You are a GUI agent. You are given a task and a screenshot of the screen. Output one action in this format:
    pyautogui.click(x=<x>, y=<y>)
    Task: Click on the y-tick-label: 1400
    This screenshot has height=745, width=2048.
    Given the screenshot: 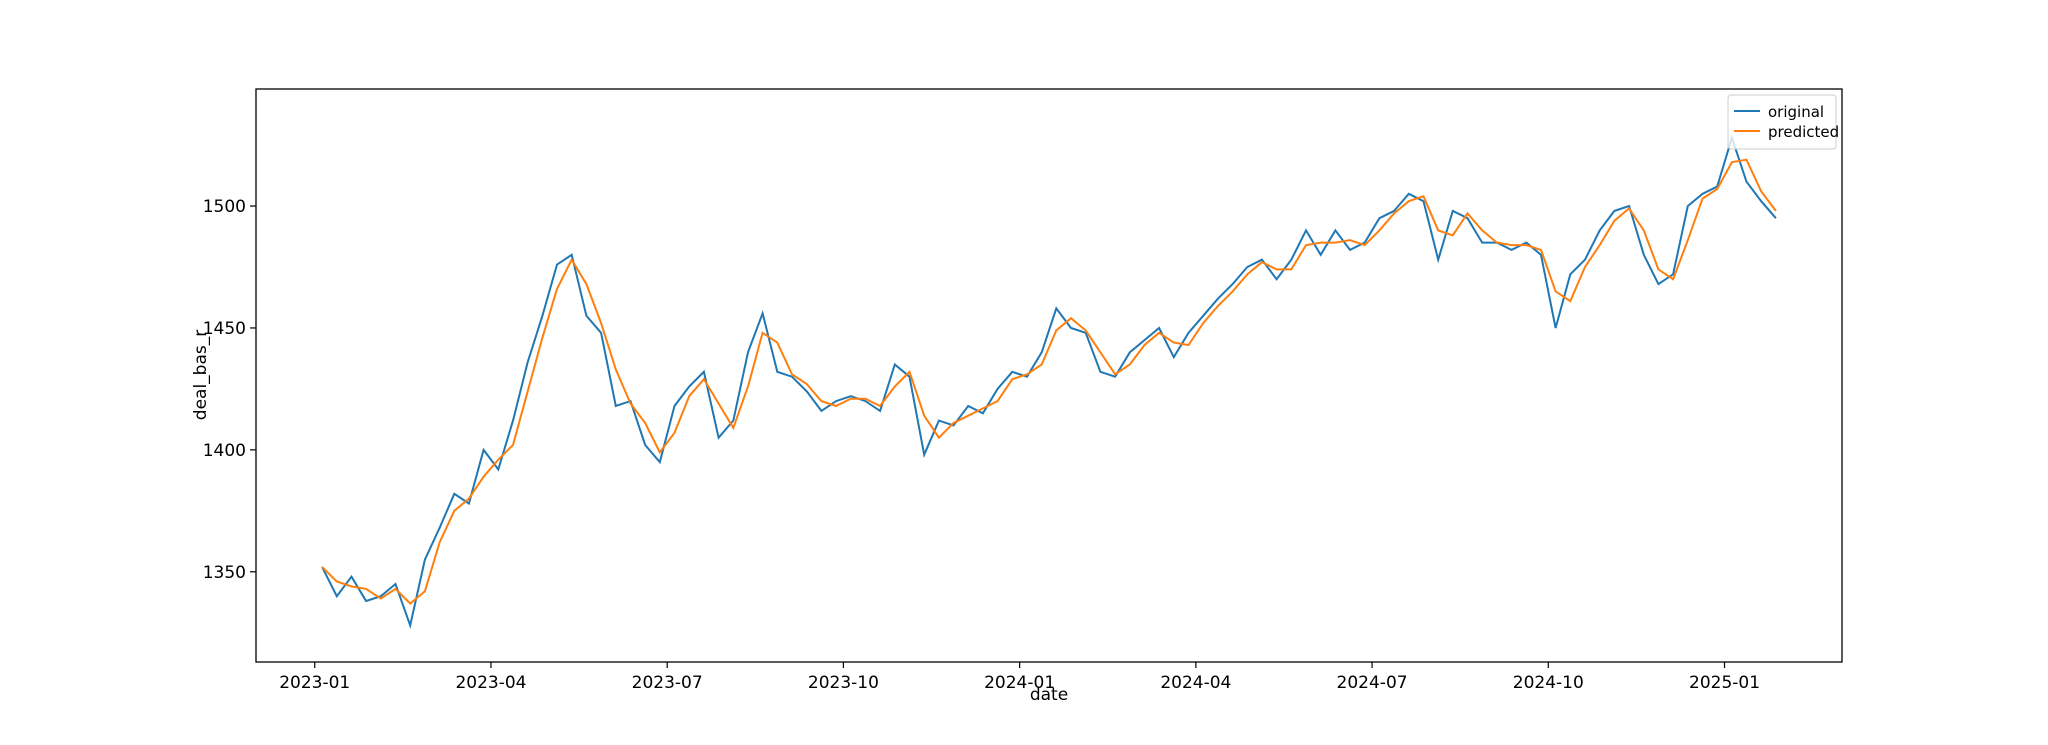 What is the action you would take?
    pyautogui.click(x=224, y=451)
    